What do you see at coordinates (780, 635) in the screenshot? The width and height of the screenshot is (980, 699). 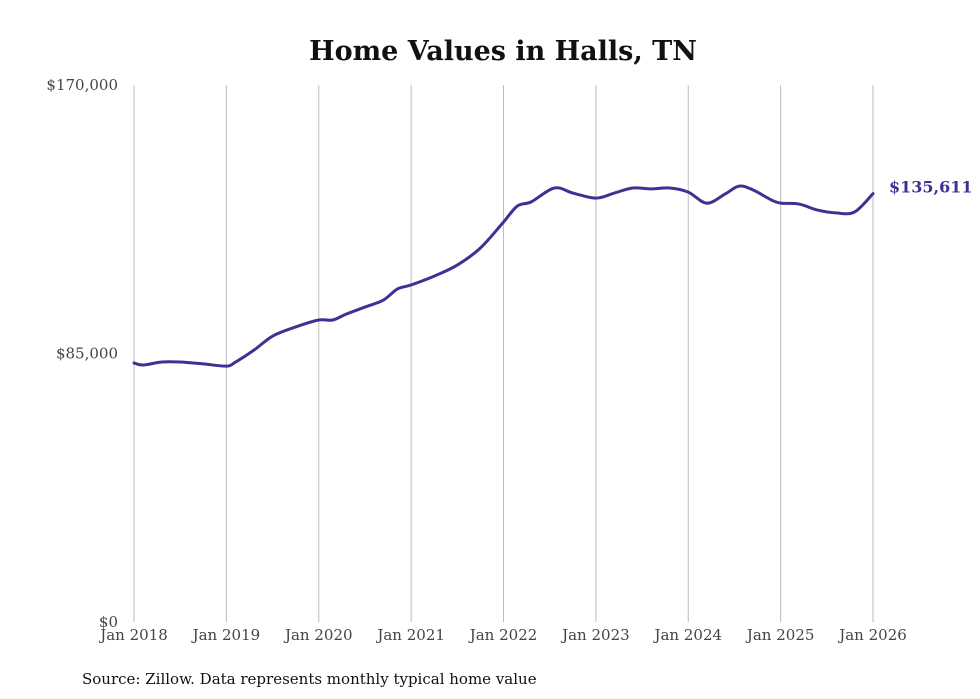 I see `x-tick-label: Jan 2025` at bounding box center [780, 635].